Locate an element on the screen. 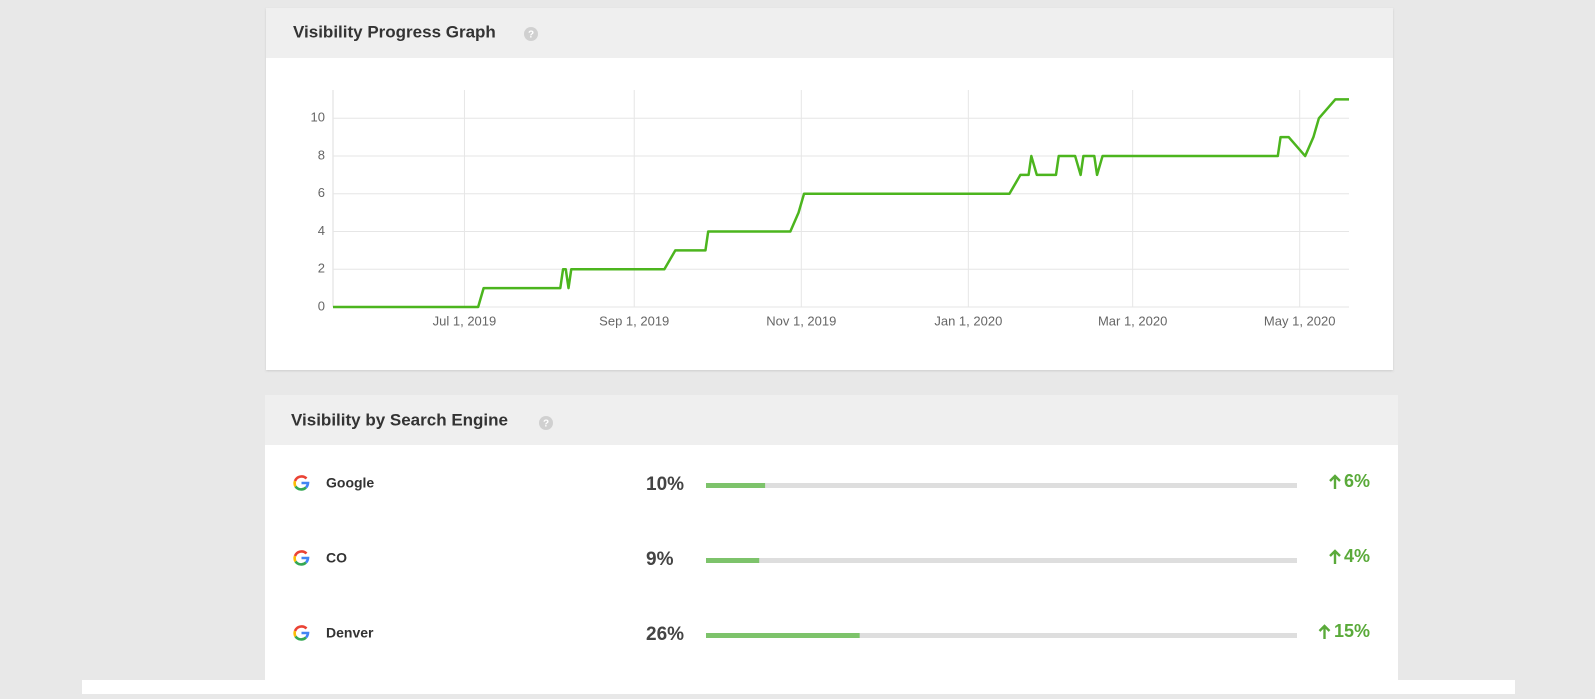 The image size is (1595, 699). y-tick-label: 10 is located at coordinates (318, 117).